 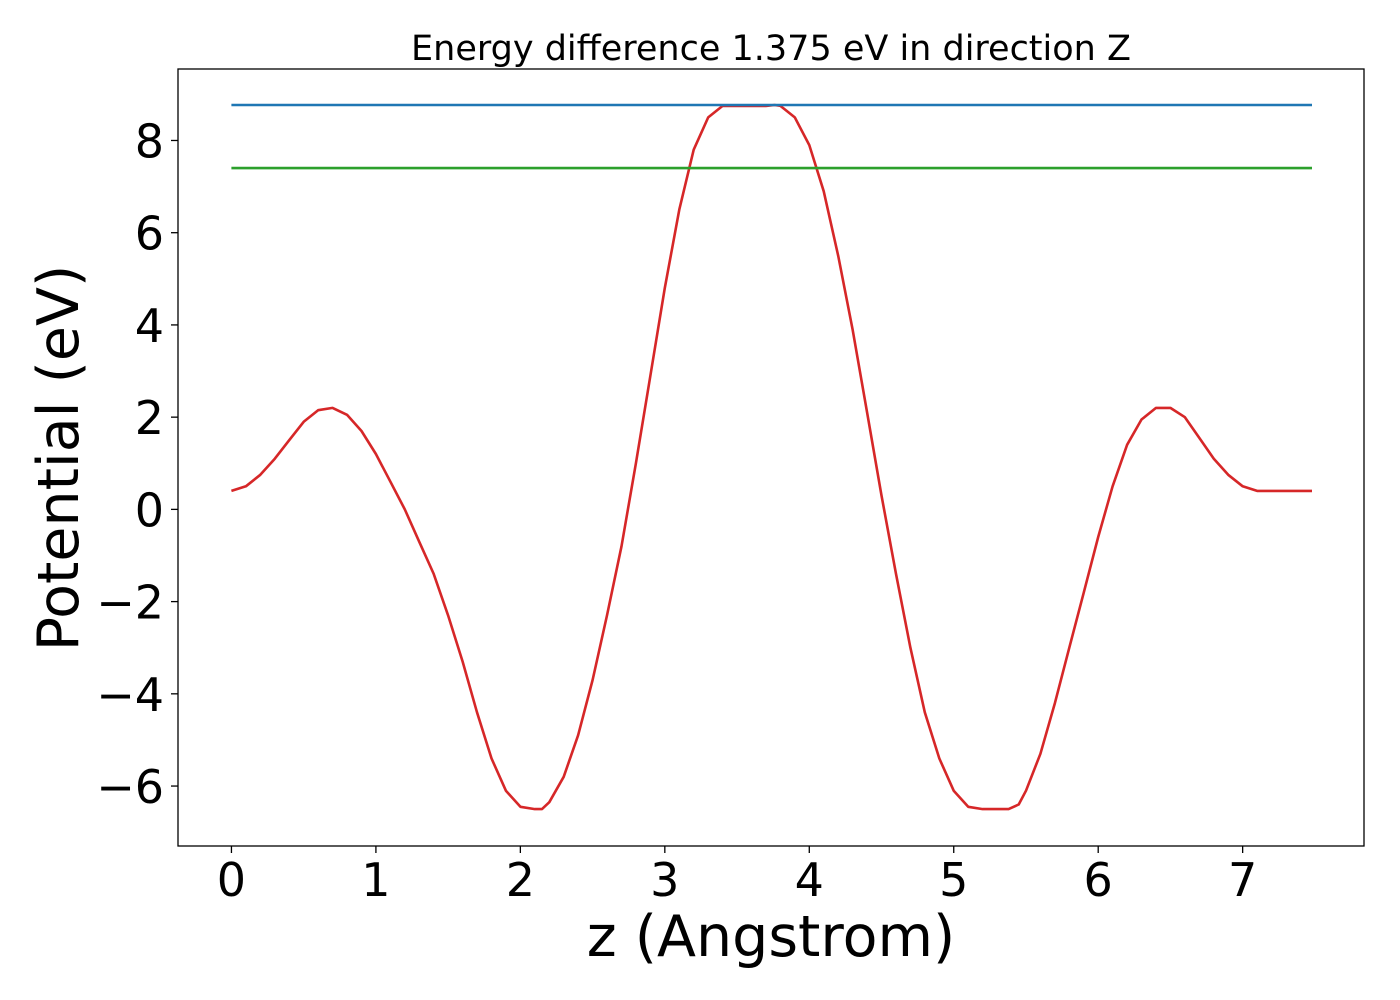 What do you see at coordinates (809, 880) in the screenshot?
I see `x-tick-label: 4` at bounding box center [809, 880].